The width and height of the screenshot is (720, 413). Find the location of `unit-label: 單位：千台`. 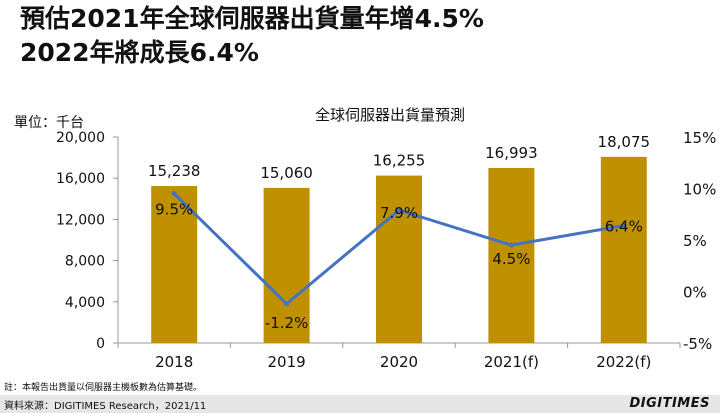

unit-label: 單位：千台 is located at coordinates (49, 123).